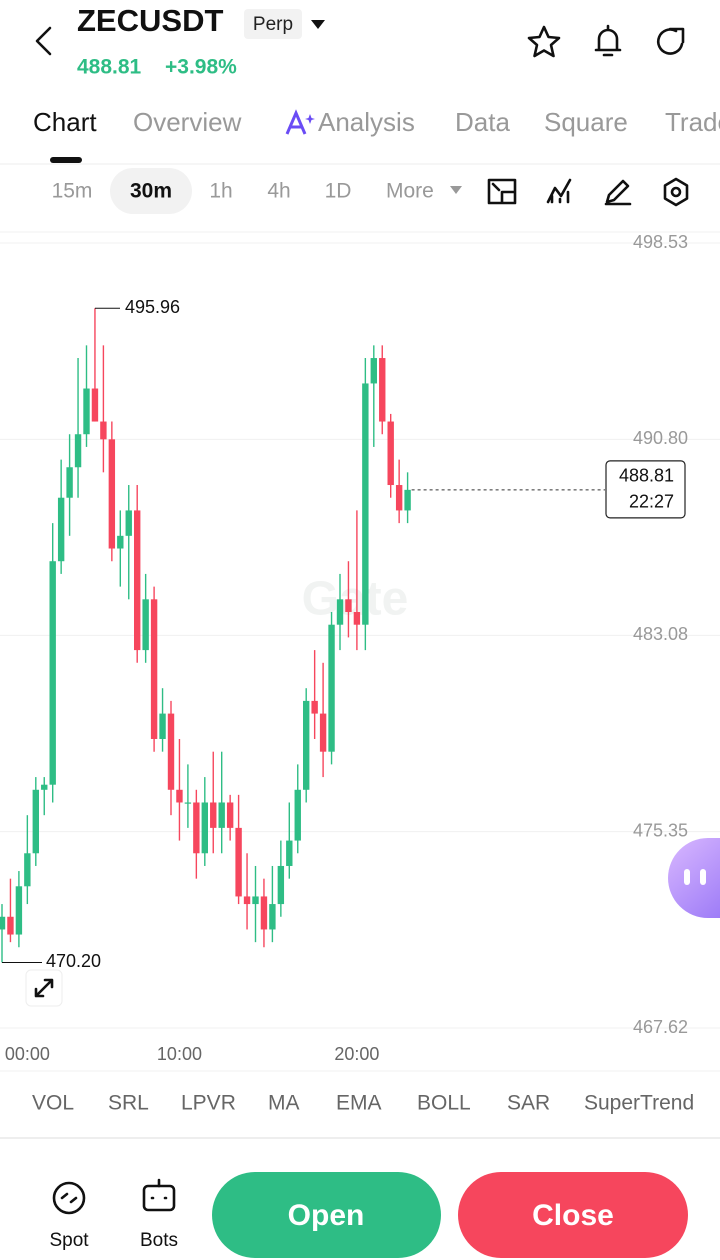  What do you see at coordinates (645, 489) in the screenshot?
I see `last-price-box` at bounding box center [645, 489].